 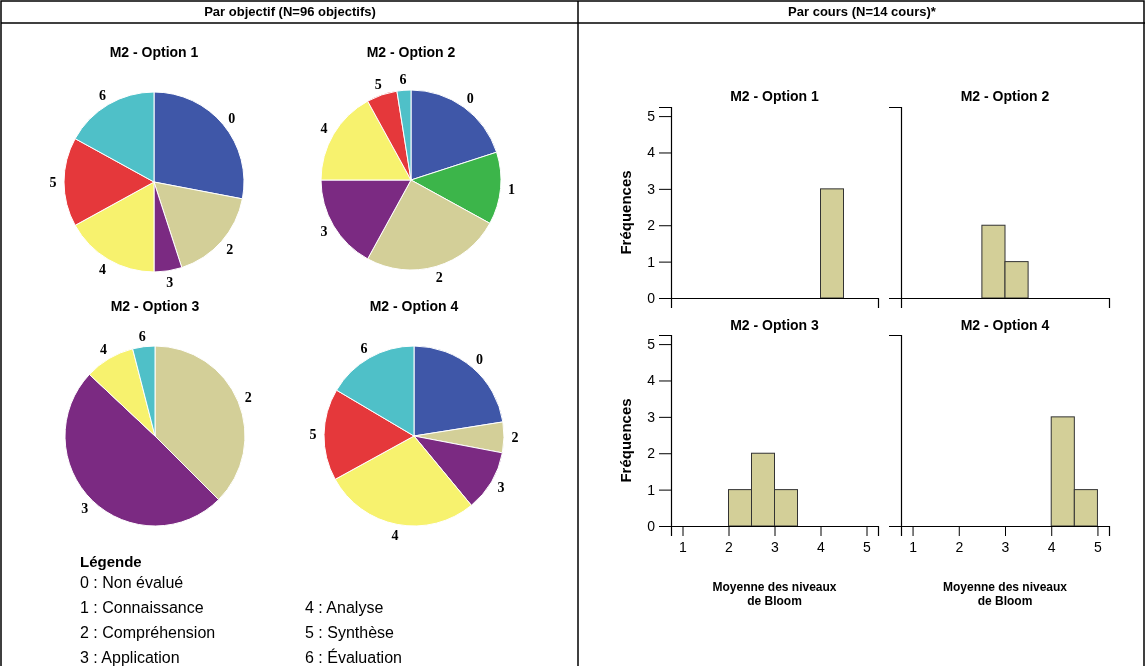 I want to click on slice-label: 1, so click(x=512, y=190).